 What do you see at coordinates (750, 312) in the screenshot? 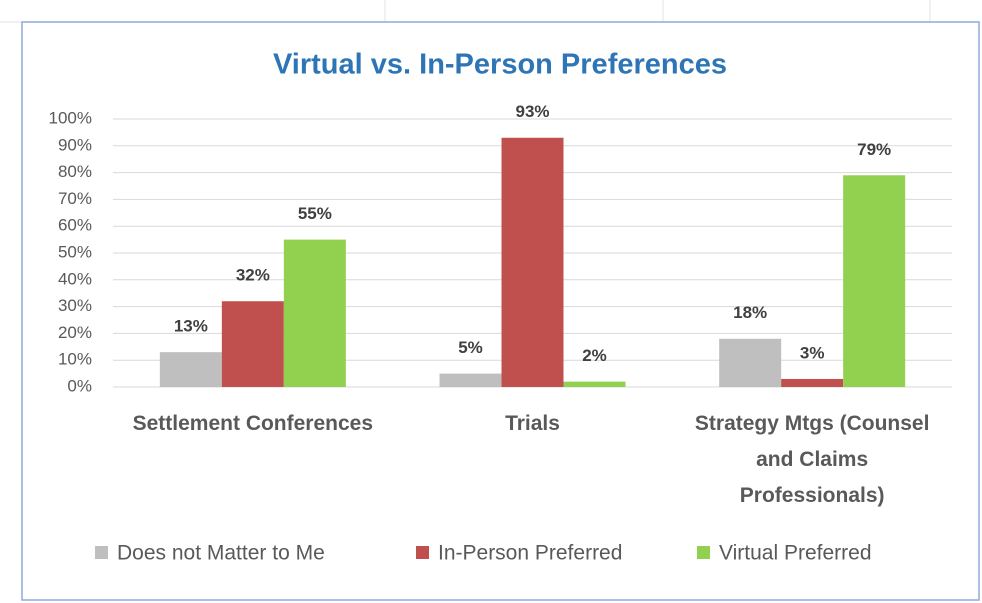
I see `data-label: 18%` at bounding box center [750, 312].